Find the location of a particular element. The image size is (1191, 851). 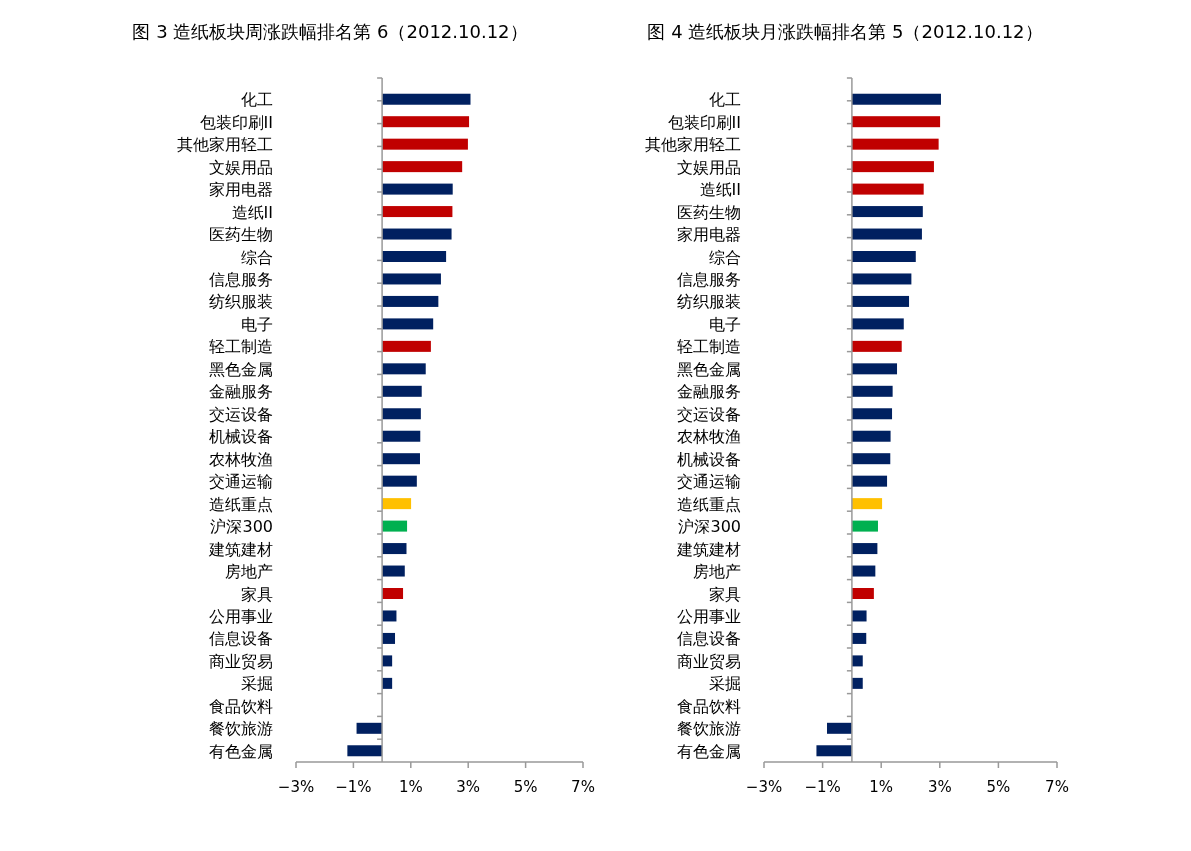

y-tick-label: 房地产 is located at coordinates (717, 572).